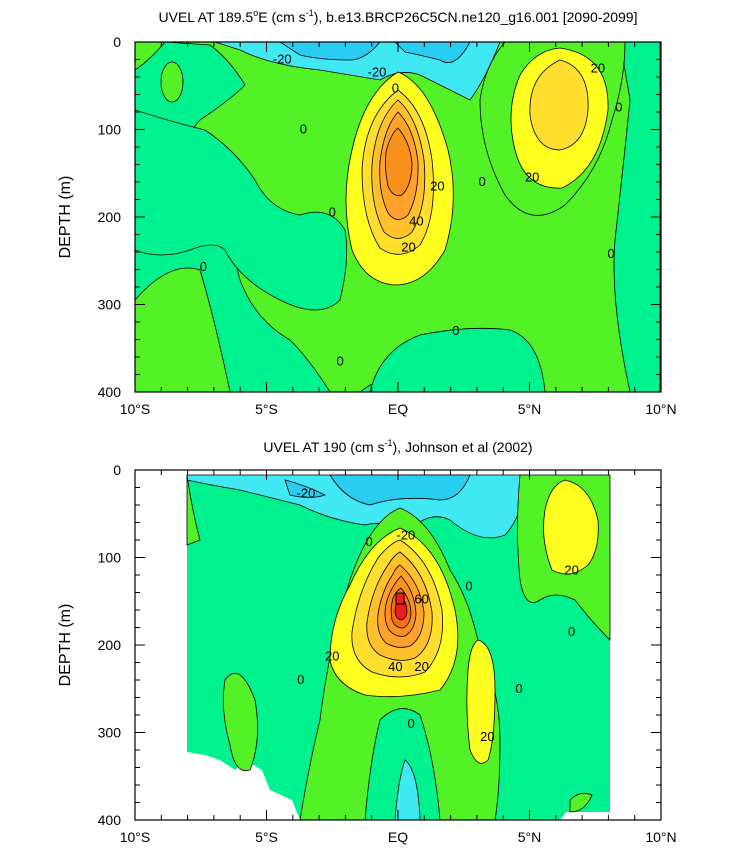 The image size is (732, 868). Describe the element at coordinates (416, 220) in the screenshot. I see `top-contour-label: 40` at that location.